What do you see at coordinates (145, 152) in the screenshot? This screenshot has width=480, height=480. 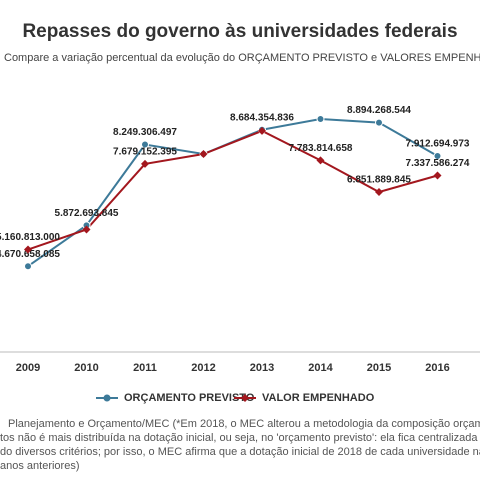 I see `value-label: 7.679.152.395` at bounding box center [145, 152].